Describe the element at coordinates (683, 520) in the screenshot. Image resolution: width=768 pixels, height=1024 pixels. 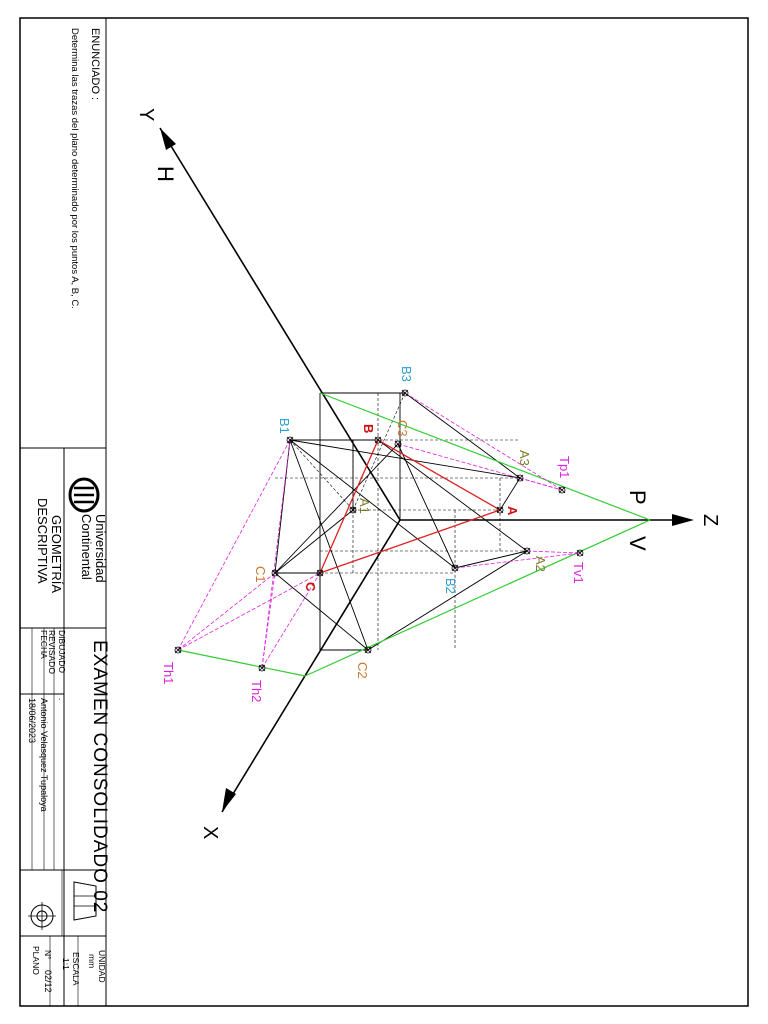
I see `axis-z-arrow-icon` at that location.